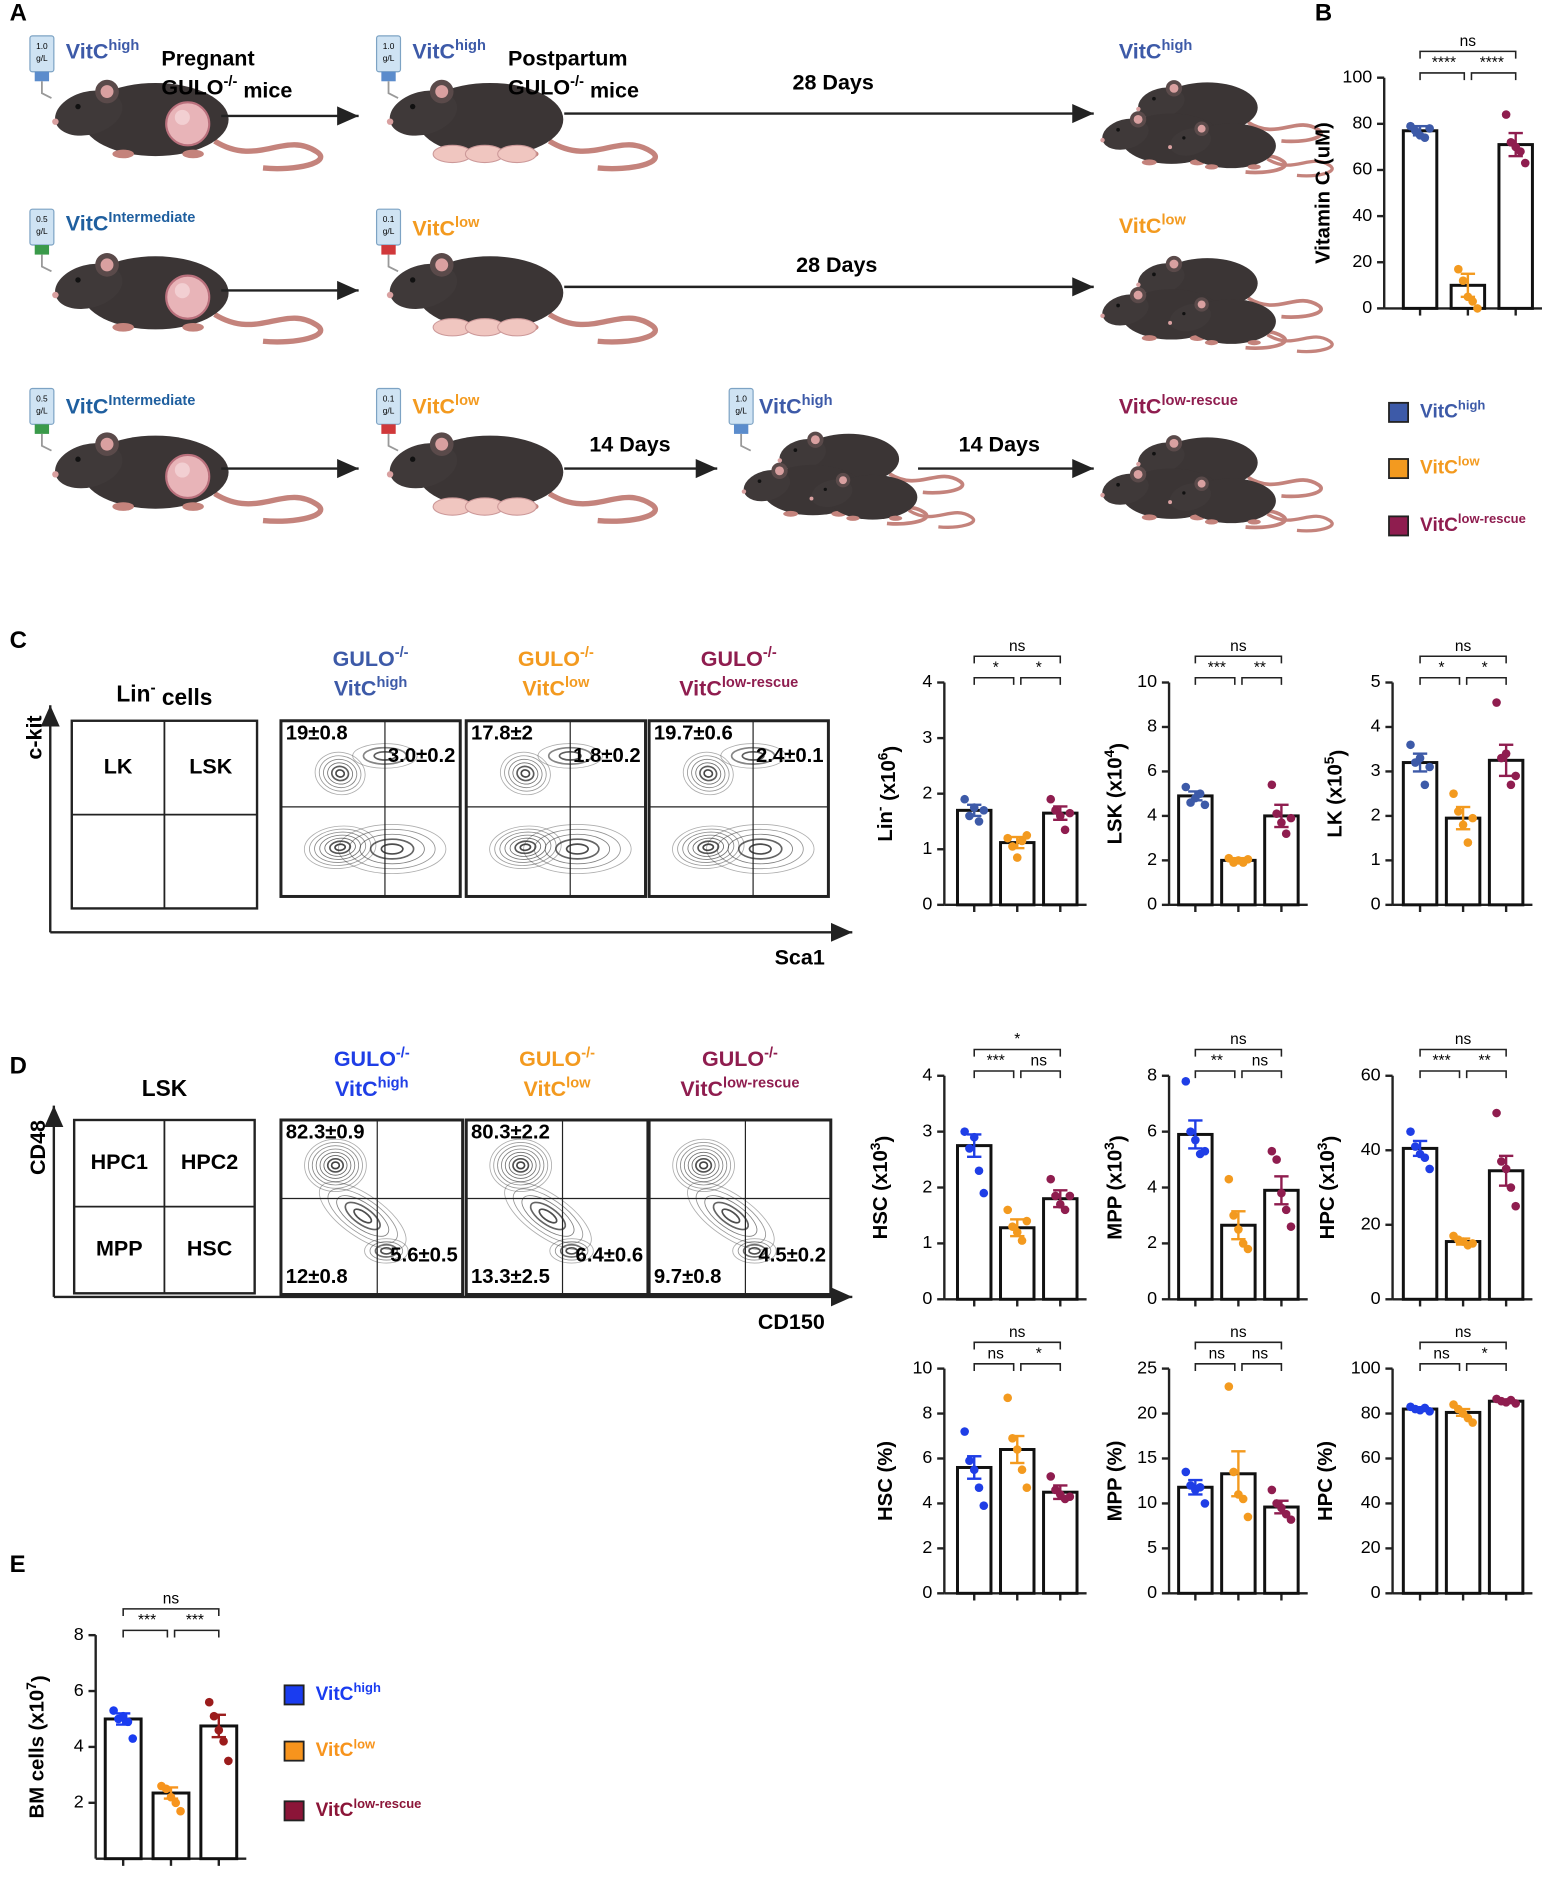 This screenshot has height=1879, width=1554. I want to click on gate-frequency: 12±0.8, so click(317, 1277).